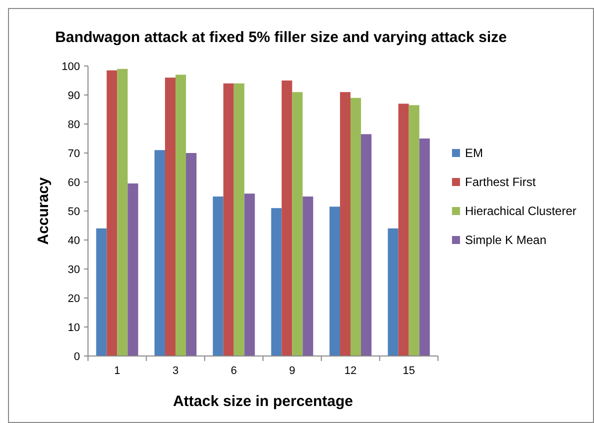  What do you see at coordinates (350, 371) in the screenshot?
I see `x-tick-label: 12` at bounding box center [350, 371].